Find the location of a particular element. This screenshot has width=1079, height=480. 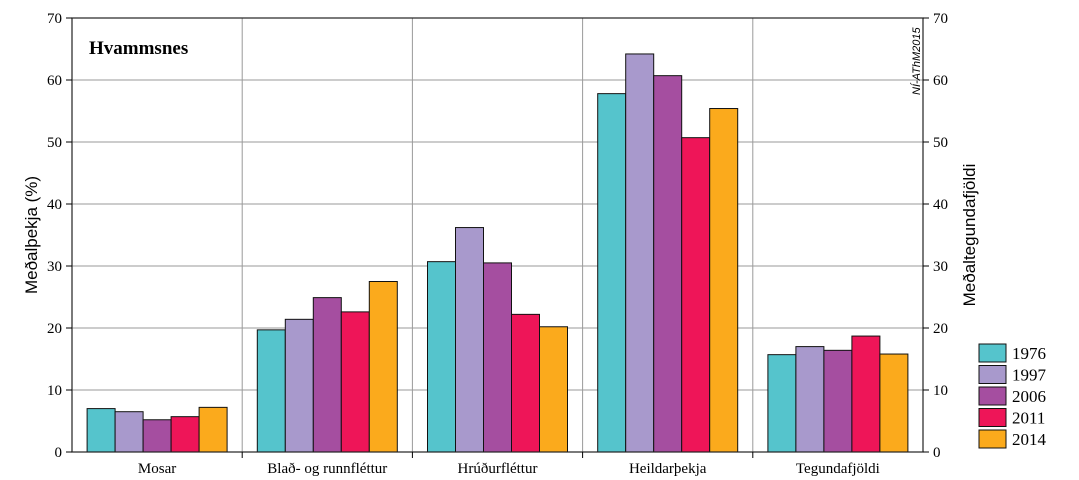

y2-tick-label: 40 is located at coordinates (940, 205).